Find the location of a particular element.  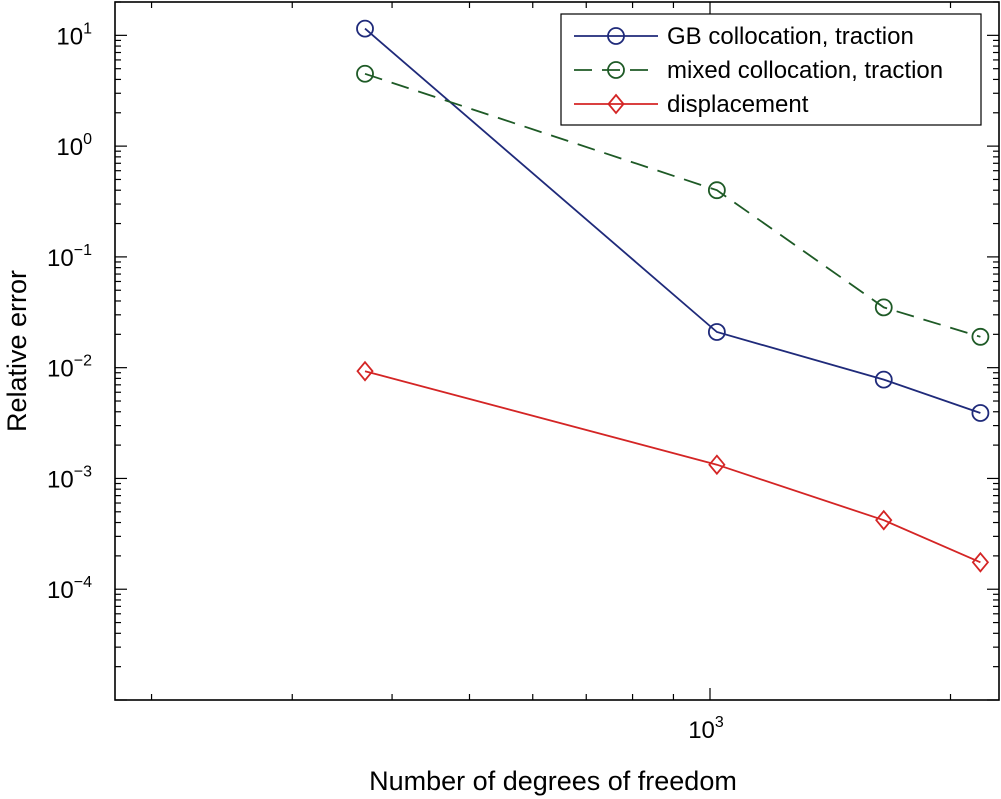

series-line-displacement is located at coordinates (672, 467).